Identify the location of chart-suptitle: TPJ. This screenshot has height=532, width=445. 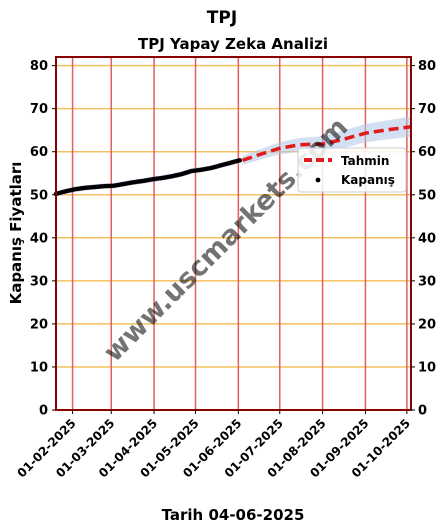
(222, 18).